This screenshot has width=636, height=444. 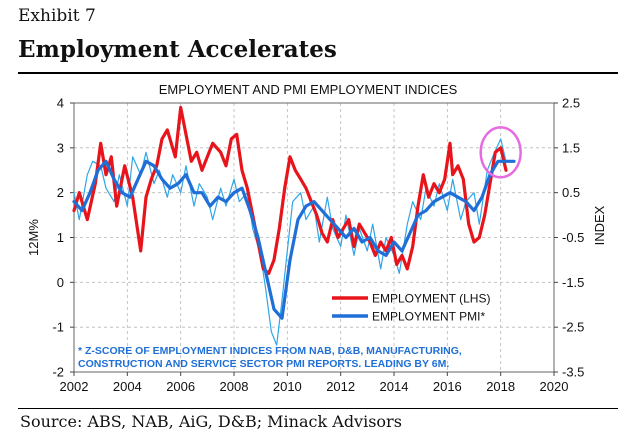 I want to click on left-tick-label: 4, so click(x=60, y=103).